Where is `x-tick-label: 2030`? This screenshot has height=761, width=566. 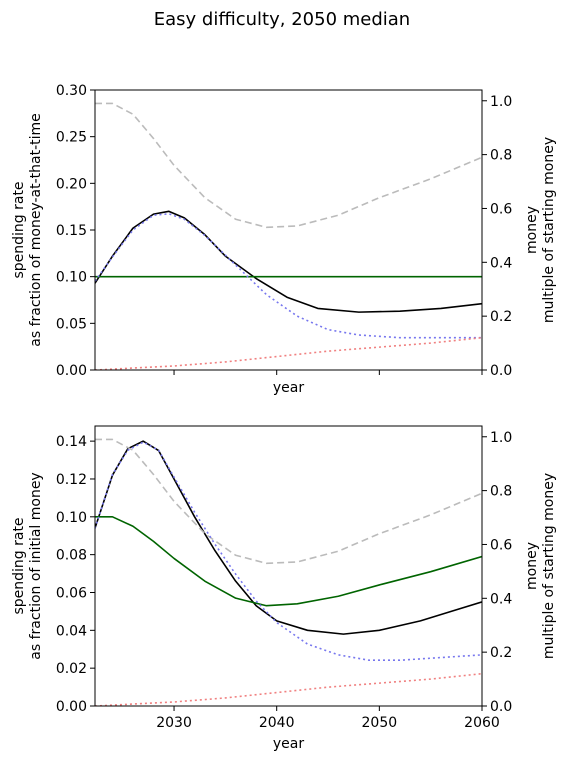 x-tick-label: 2030 is located at coordinates (174, 723).